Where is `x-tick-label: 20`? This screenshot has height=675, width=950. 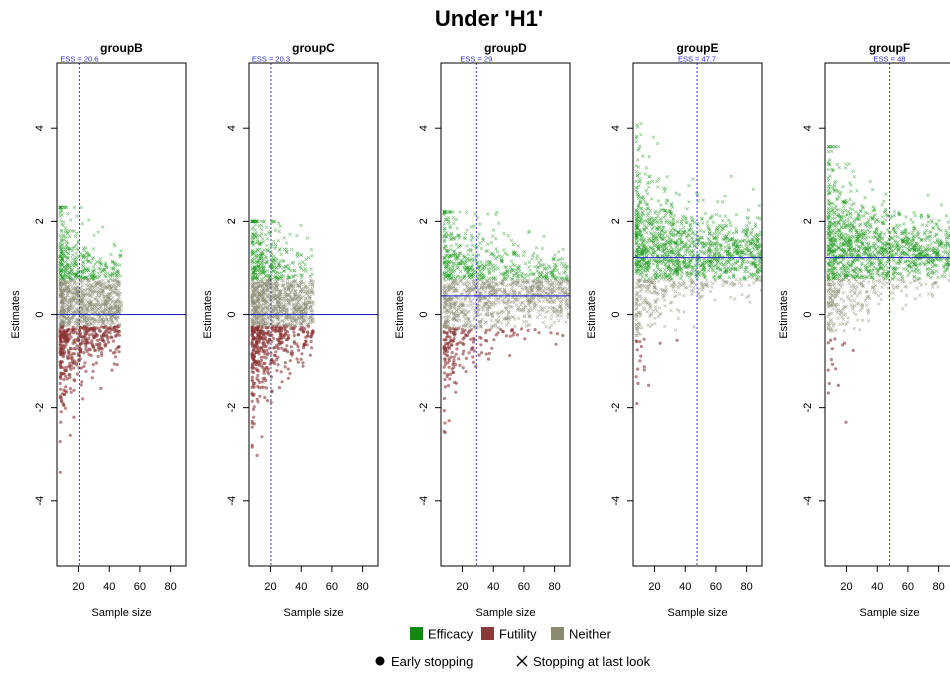 x-tick-label: 20 is located at coordinates (270, 587).